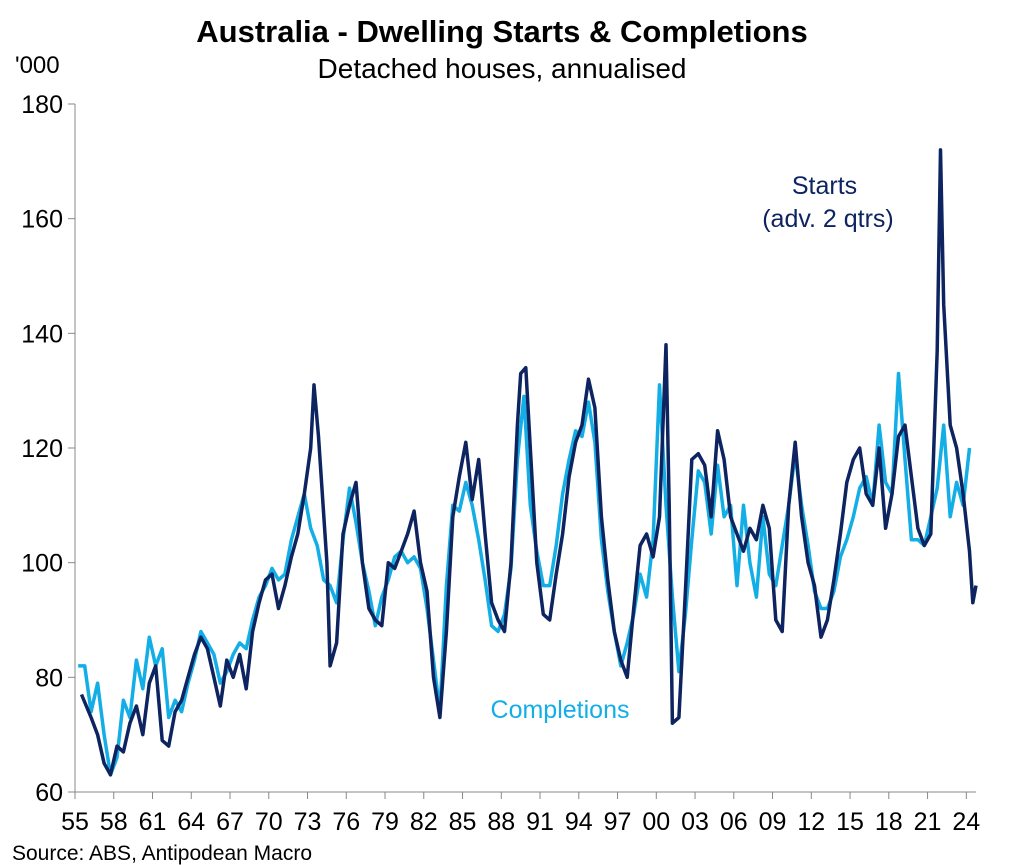 The image size is (1011, 865). Describe the element at coordinates (42, 105) in the screenshot. I see `y-tick-label: 180` at that location.